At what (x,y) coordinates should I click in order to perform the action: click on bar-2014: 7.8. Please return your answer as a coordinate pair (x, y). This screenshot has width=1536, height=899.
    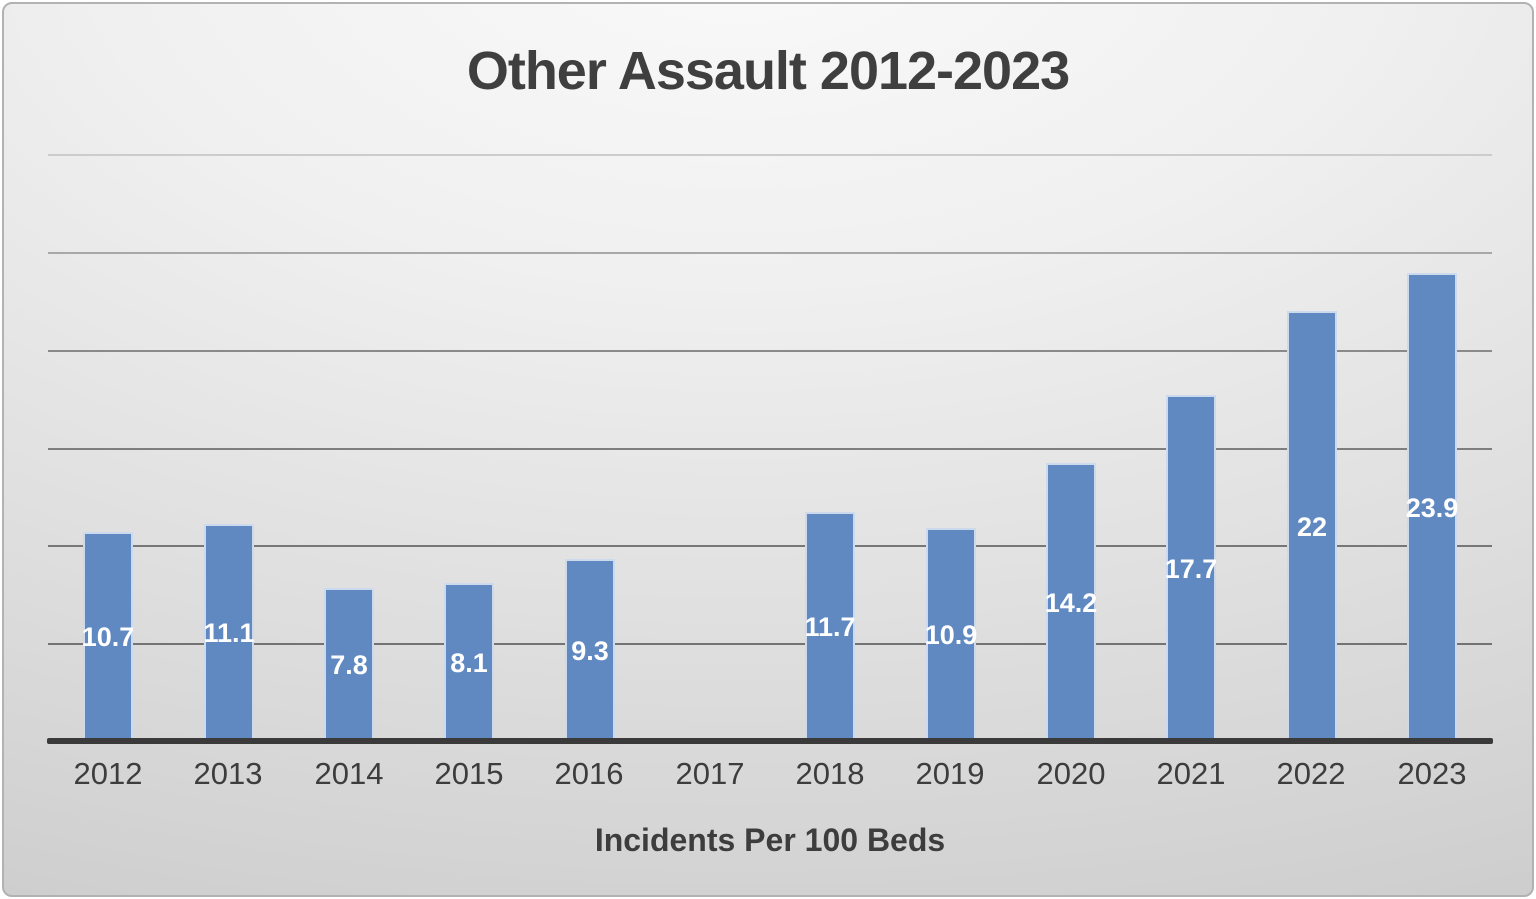
    Looking at the image, I should click on (349, 664).